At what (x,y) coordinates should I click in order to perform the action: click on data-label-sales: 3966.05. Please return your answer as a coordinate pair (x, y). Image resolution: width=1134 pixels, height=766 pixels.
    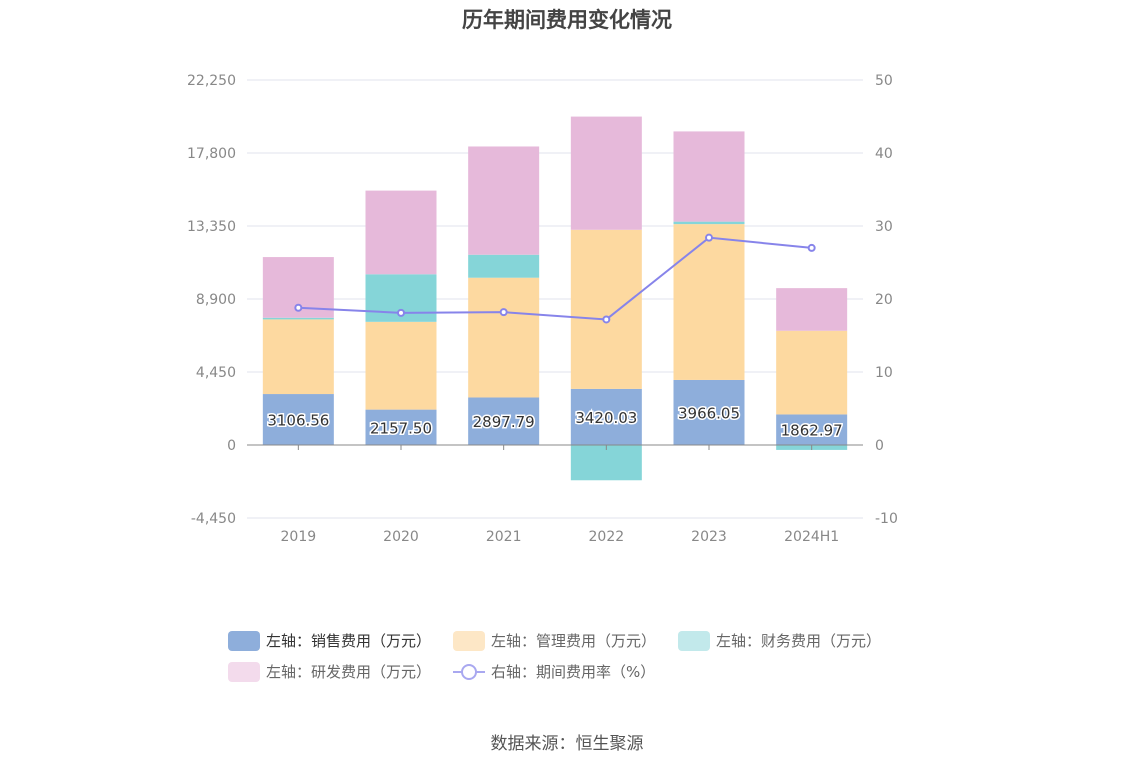
    Looking at the image, I should click on (709, 413).